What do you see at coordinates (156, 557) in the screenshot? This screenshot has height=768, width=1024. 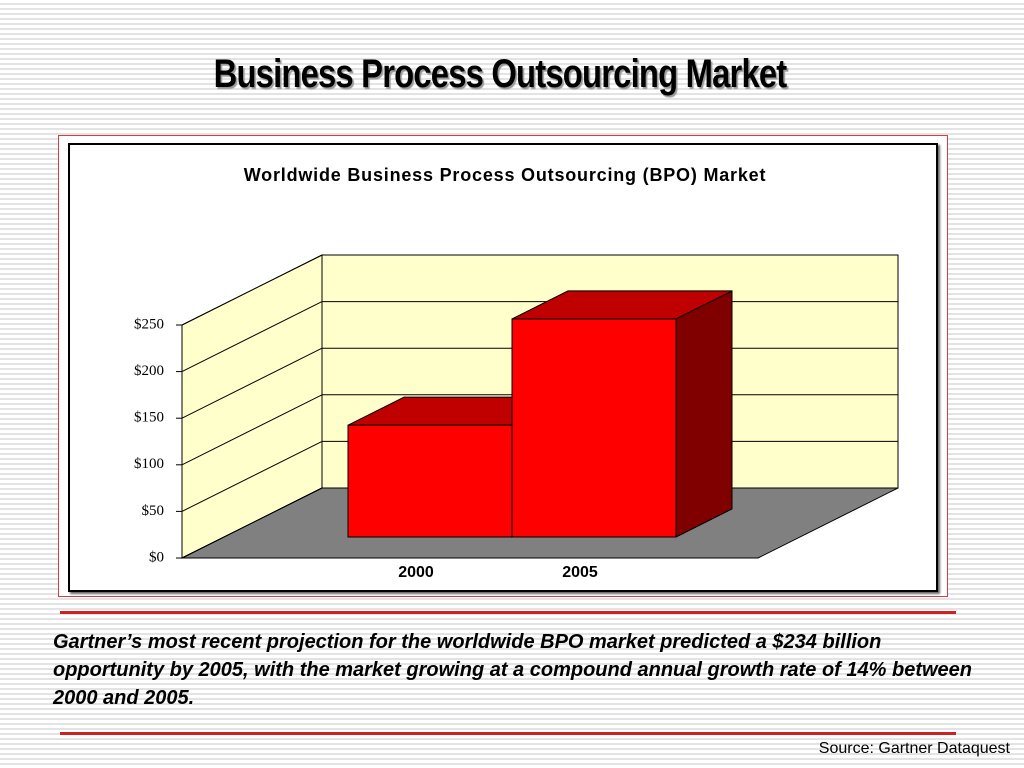 I see `y-tick-label: $0` at bounding box center [156, 557].